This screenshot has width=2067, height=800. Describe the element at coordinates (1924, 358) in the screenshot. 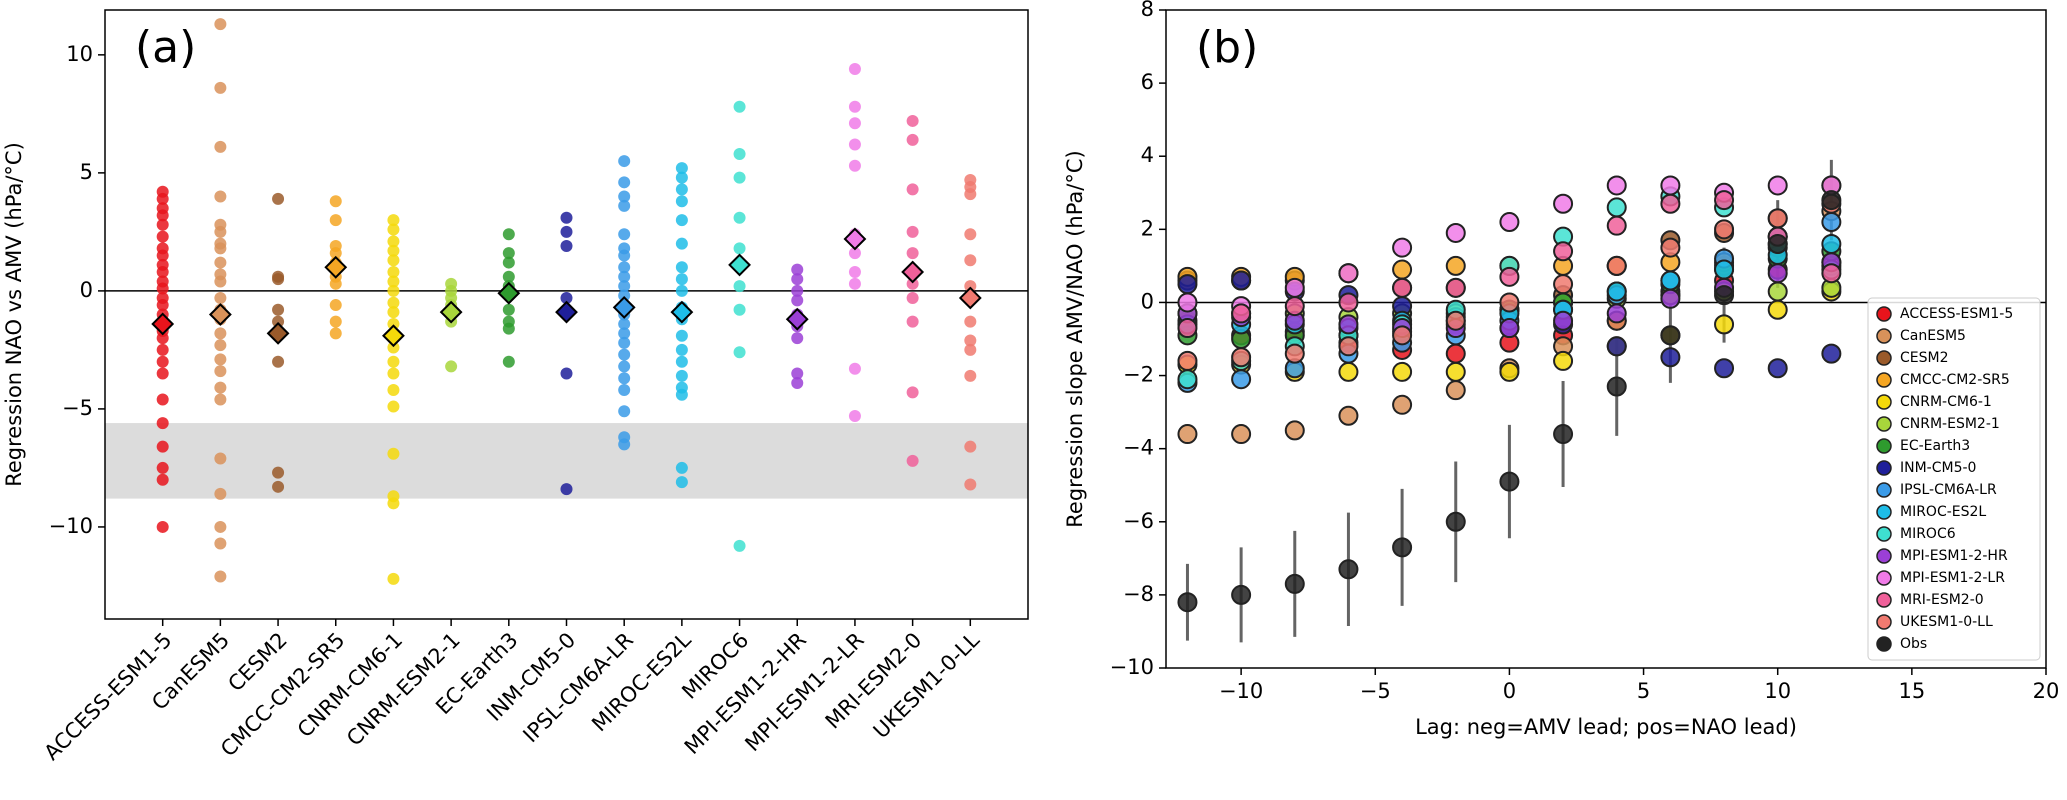

I see `legend-label: CESM2` at that location.